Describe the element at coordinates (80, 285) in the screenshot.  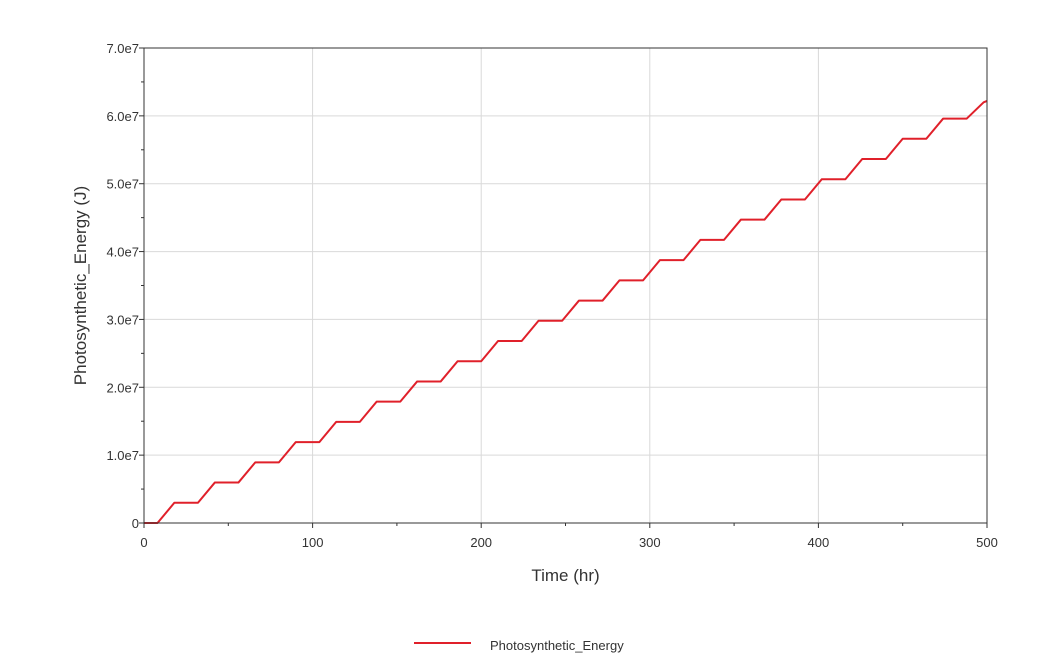
I see `y-axis-title: Photosynthetic_Energy (J)` at that location.